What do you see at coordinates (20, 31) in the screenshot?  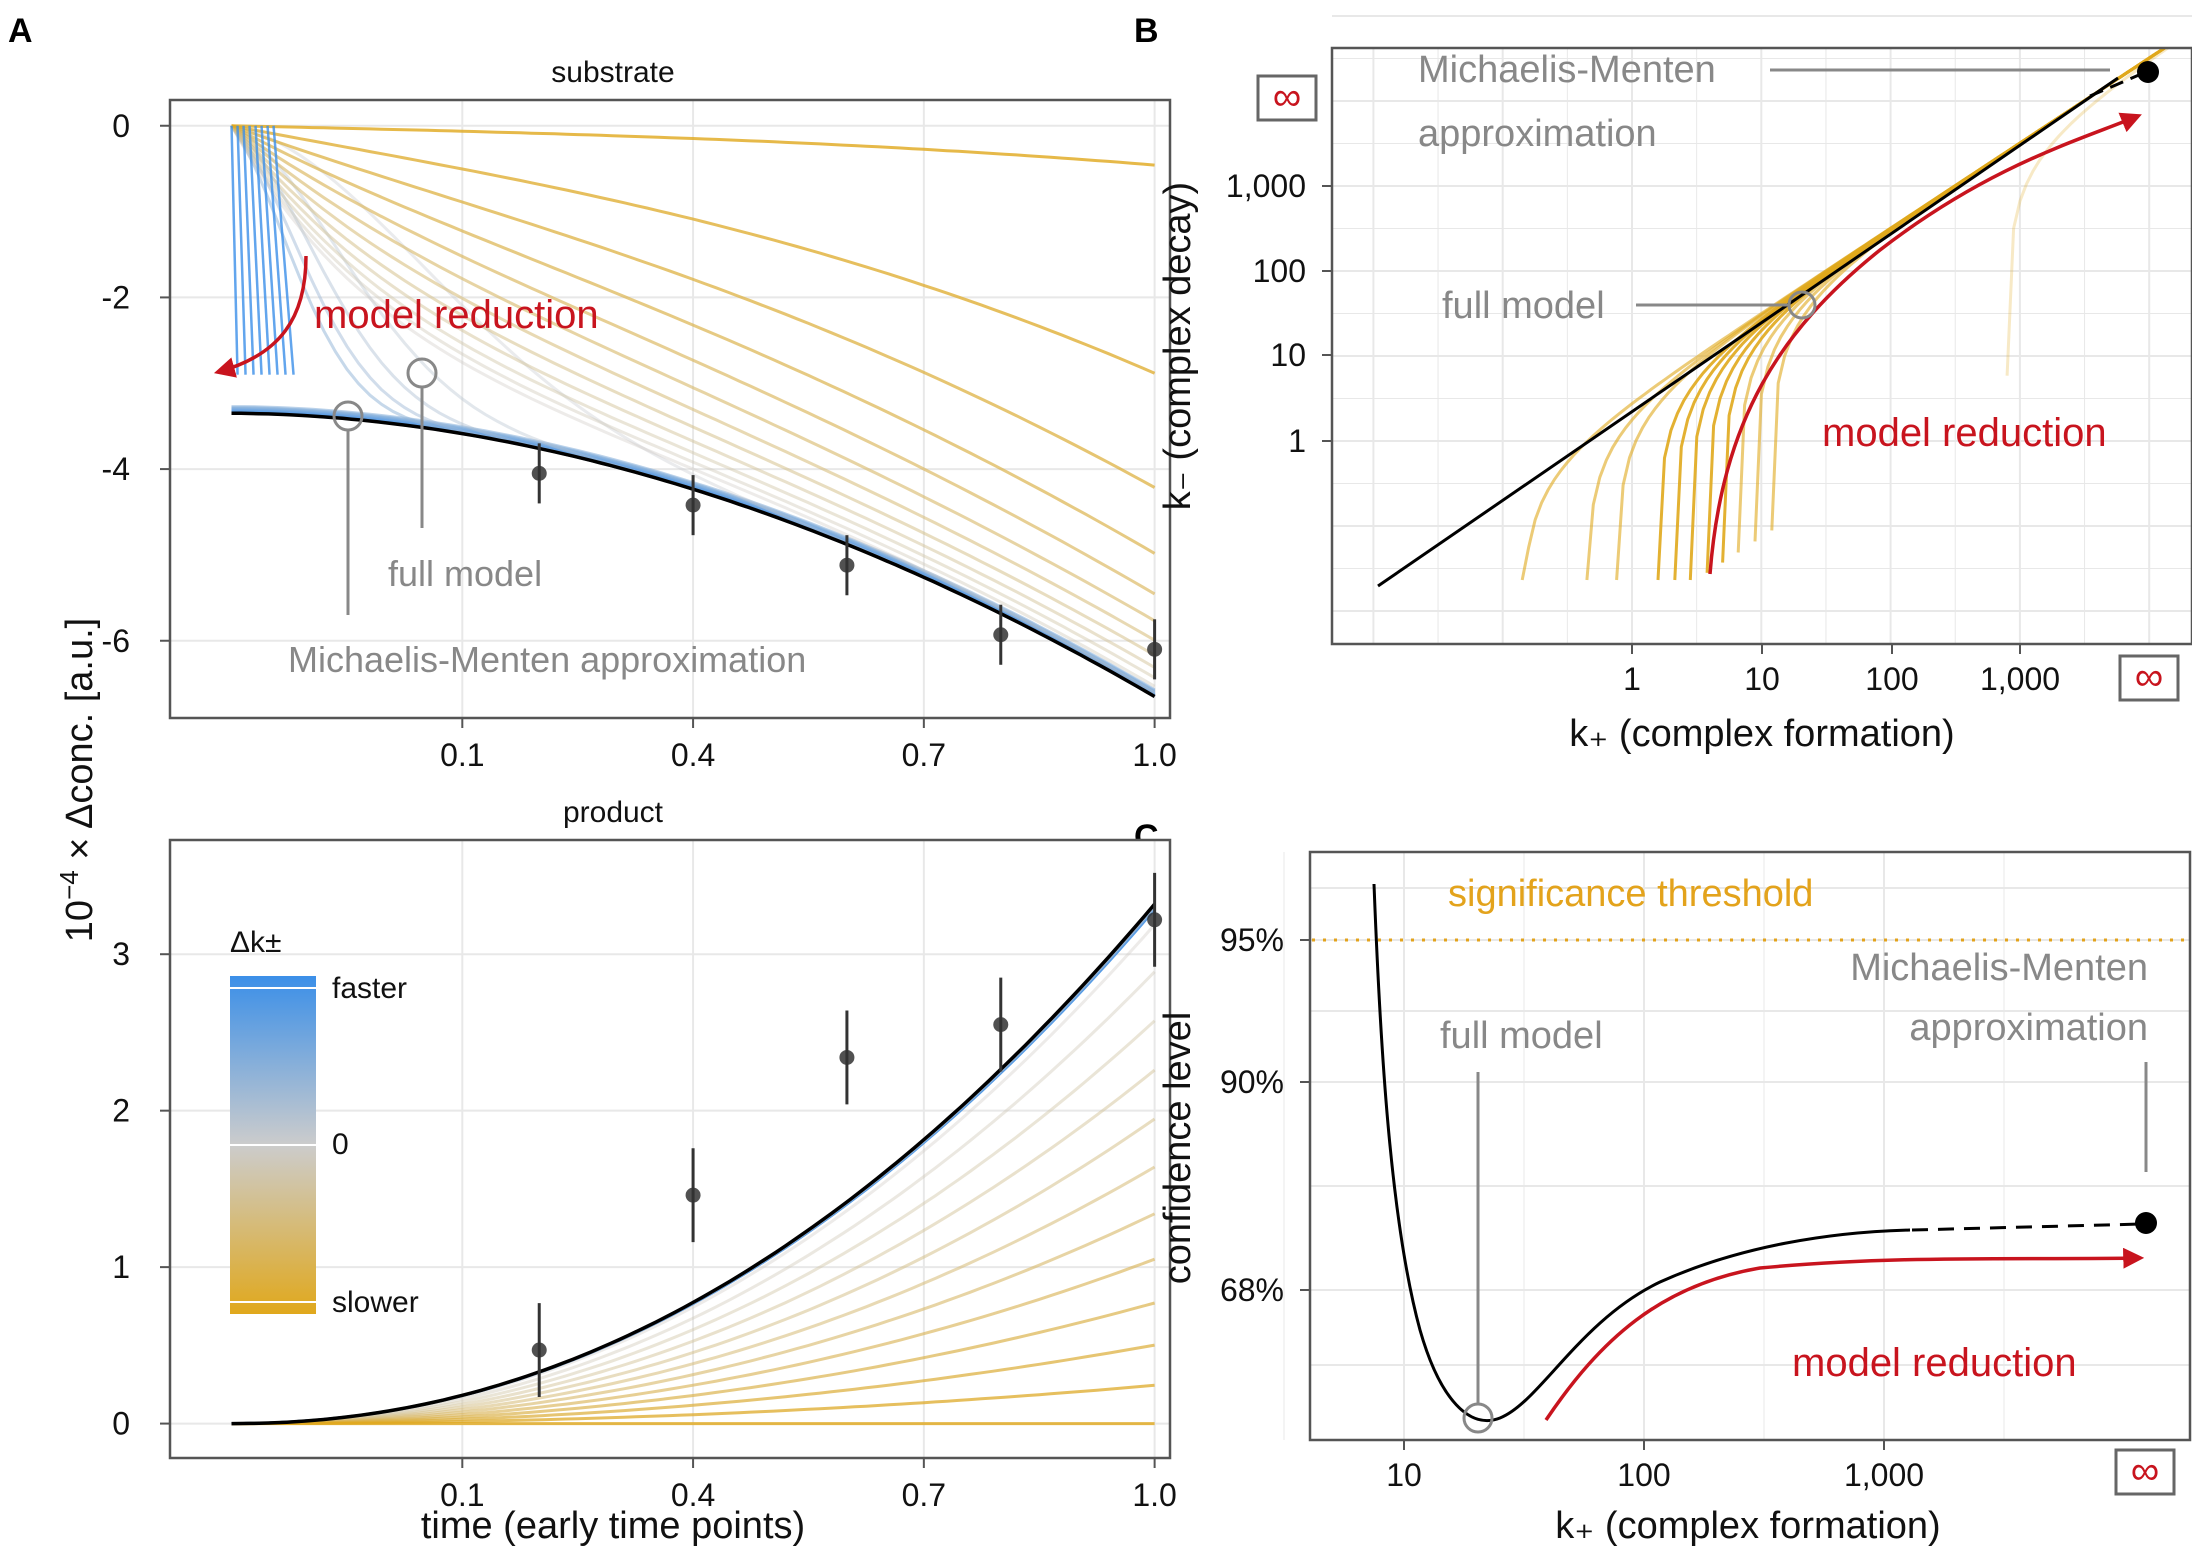 I see `panel-letter-a: A` at bounding box center [20, 31].